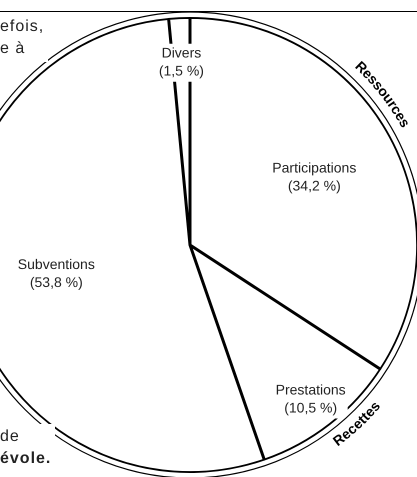 This screenshot has width=417, height=477. Describe the element at coordinates (311, 407) in the screenshot. I see `data-label: (10,5 %)` at that location.